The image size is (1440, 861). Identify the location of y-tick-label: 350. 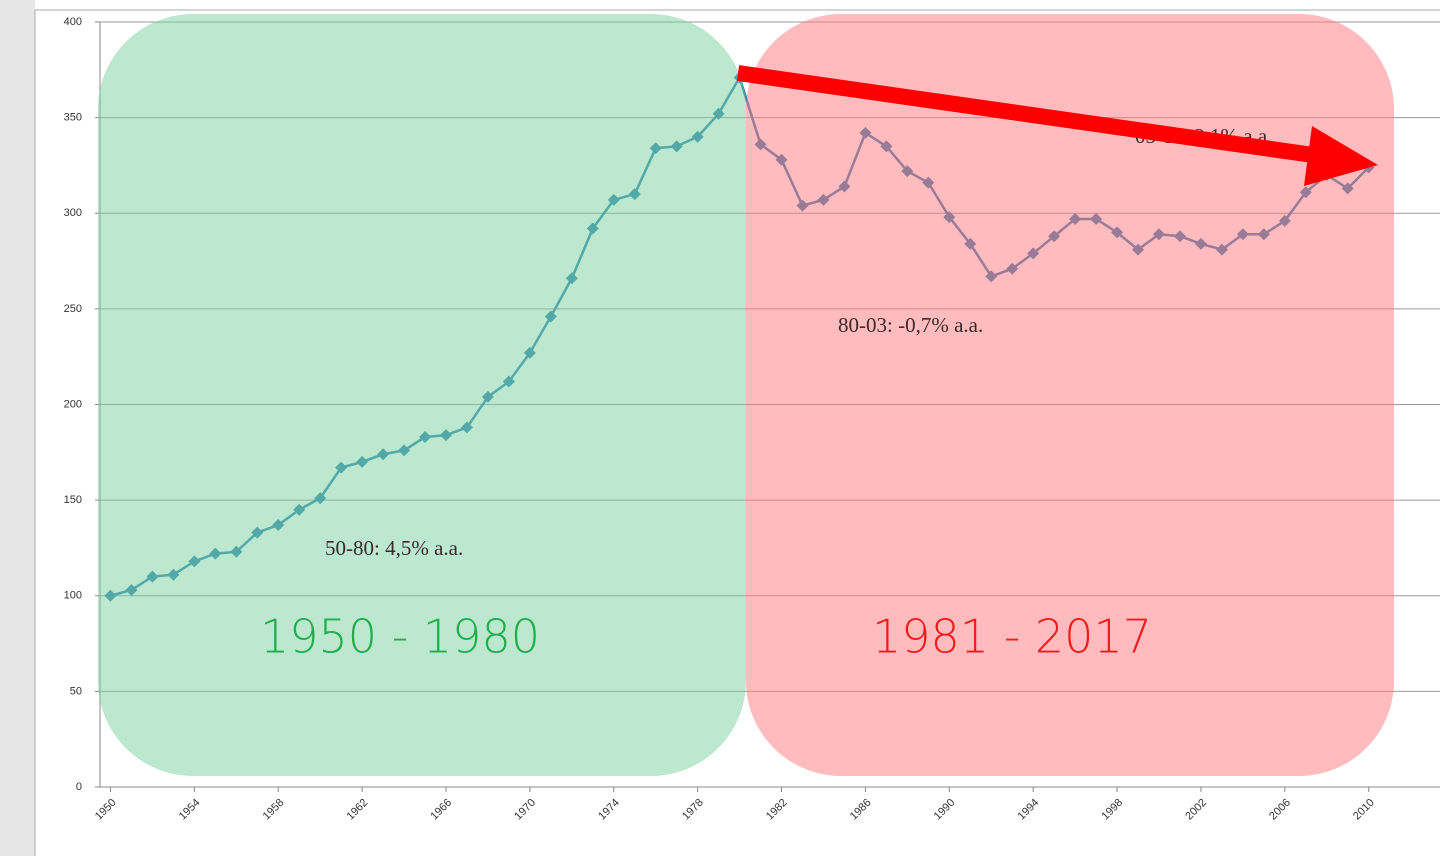
(73, 118).